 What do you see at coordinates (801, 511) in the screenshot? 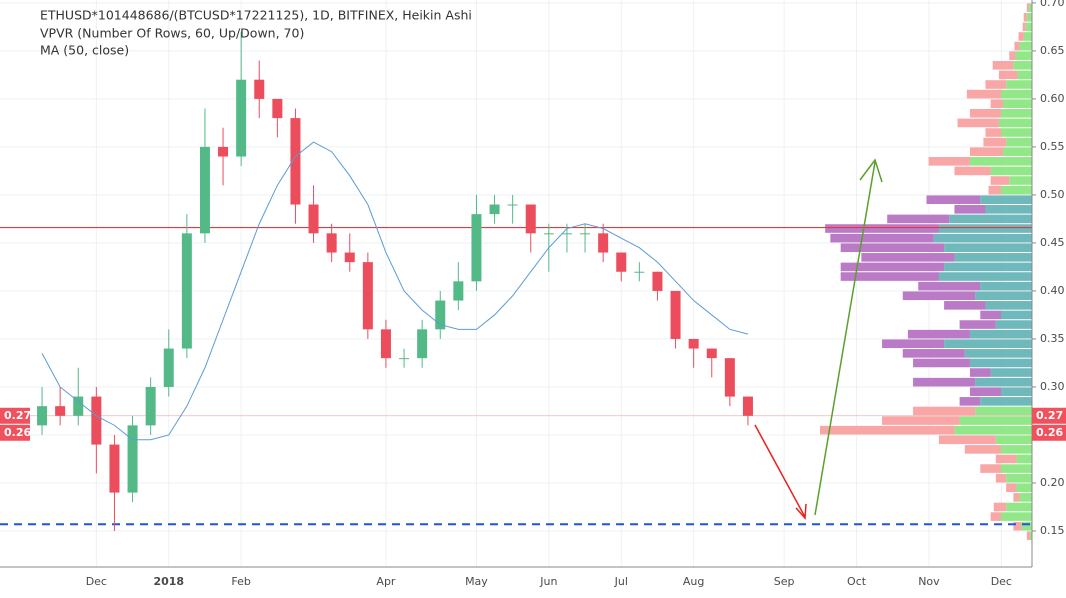
I see `down-arrow-head` at bounding box center [801, 511].